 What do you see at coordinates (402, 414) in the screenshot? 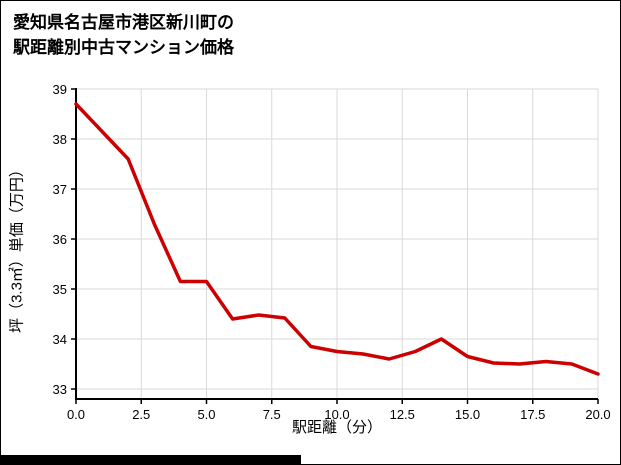
I see `x-tick-label: 12.5` at bounding box center [402, 414].